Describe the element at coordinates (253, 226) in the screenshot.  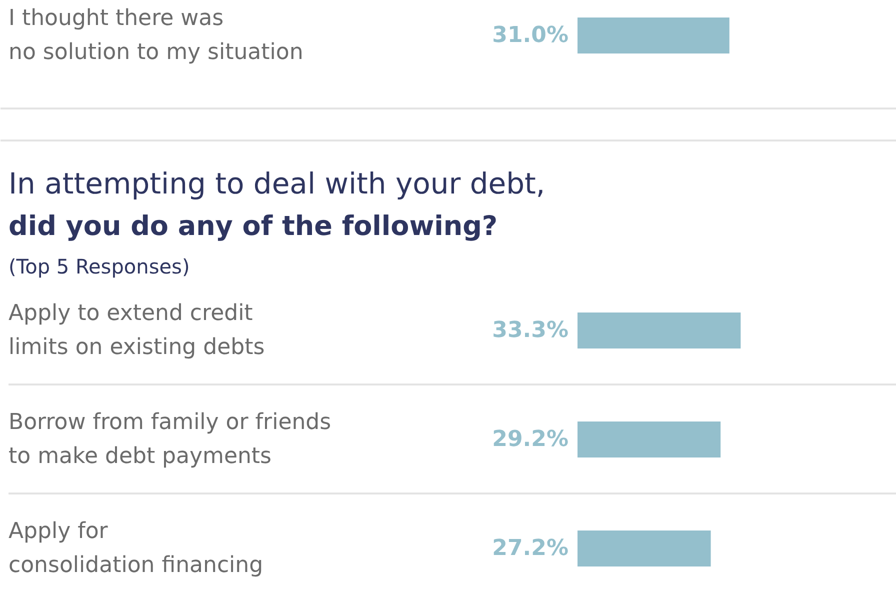
I see `text: did you do any of the following?` at that location.